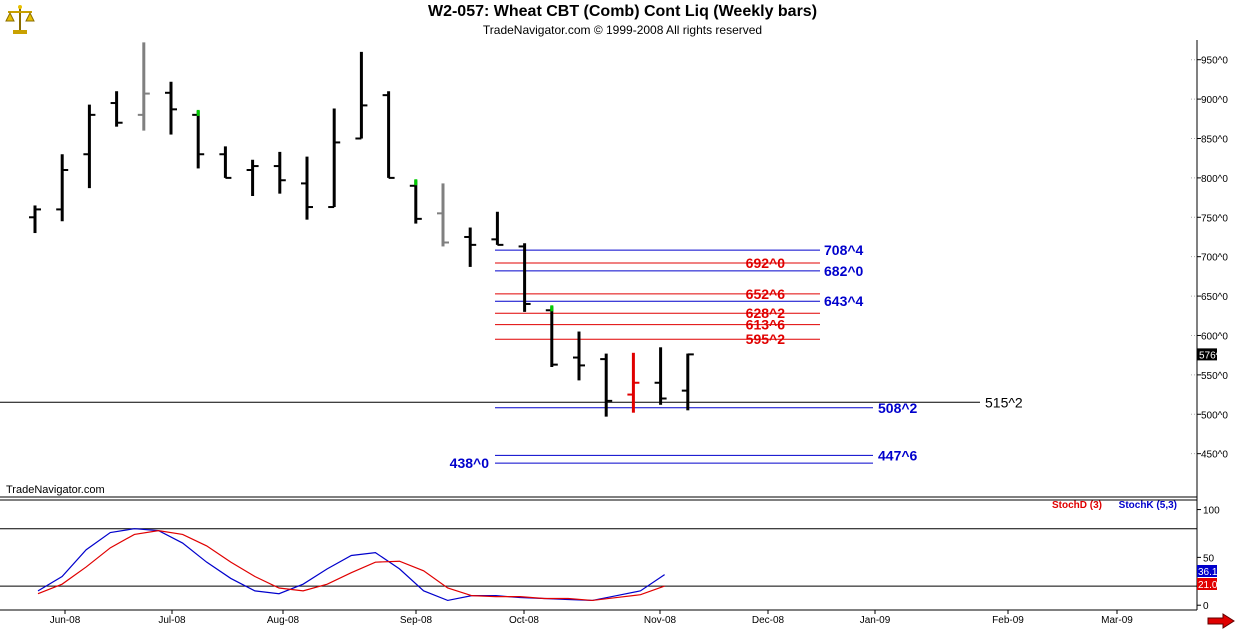 This screenshot has height=631, width=1245. Describe the element at coordinates (1209, 558) in the screenshot. I see `stoch-y-tick-label: 50` at that location.